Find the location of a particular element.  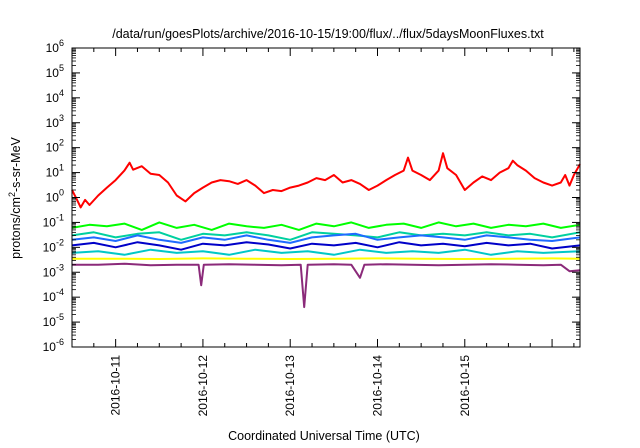

y-axis-label-exp: 2 is located at coordinates (12, 194).